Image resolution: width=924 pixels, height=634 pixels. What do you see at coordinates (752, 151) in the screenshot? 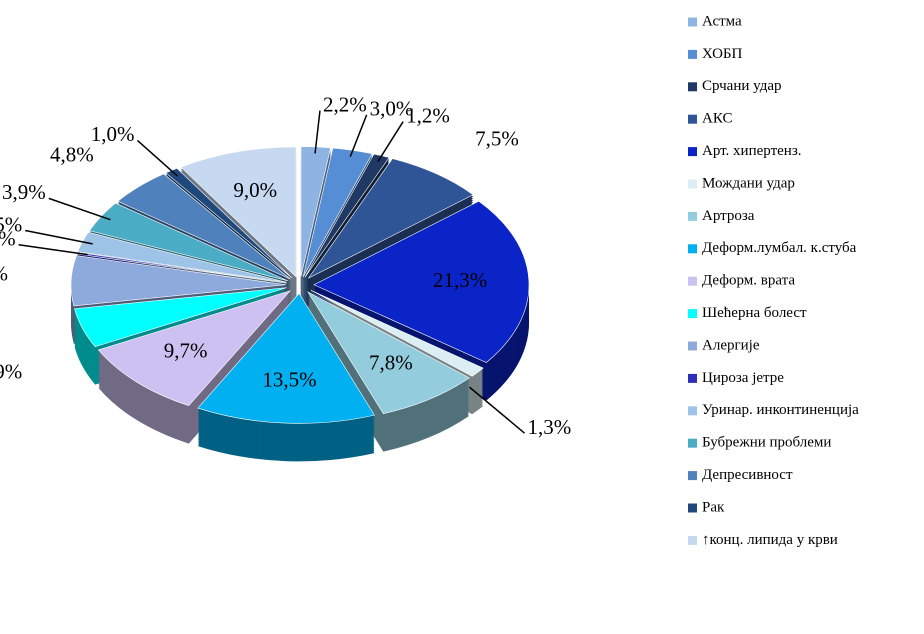
I see `legend-label: Арт. хипертенз.` at bounding box center [752, 151].